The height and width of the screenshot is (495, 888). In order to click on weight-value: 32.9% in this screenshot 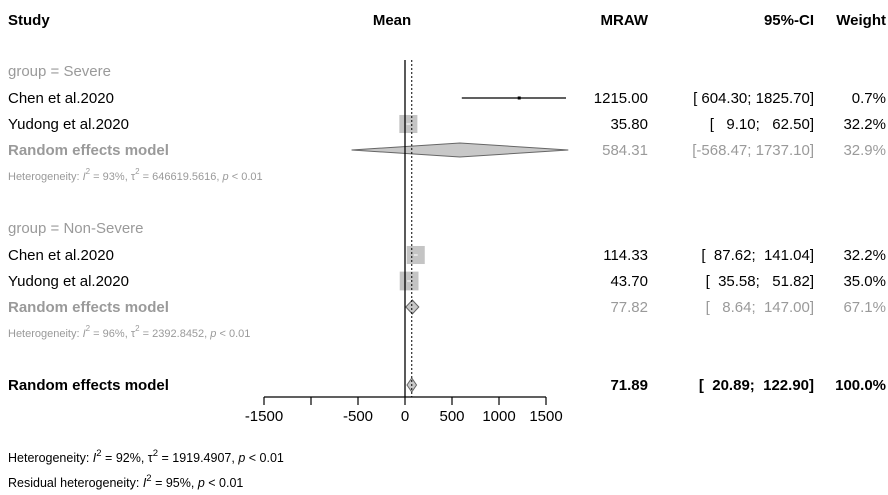, I will do `click(864, 150)`.